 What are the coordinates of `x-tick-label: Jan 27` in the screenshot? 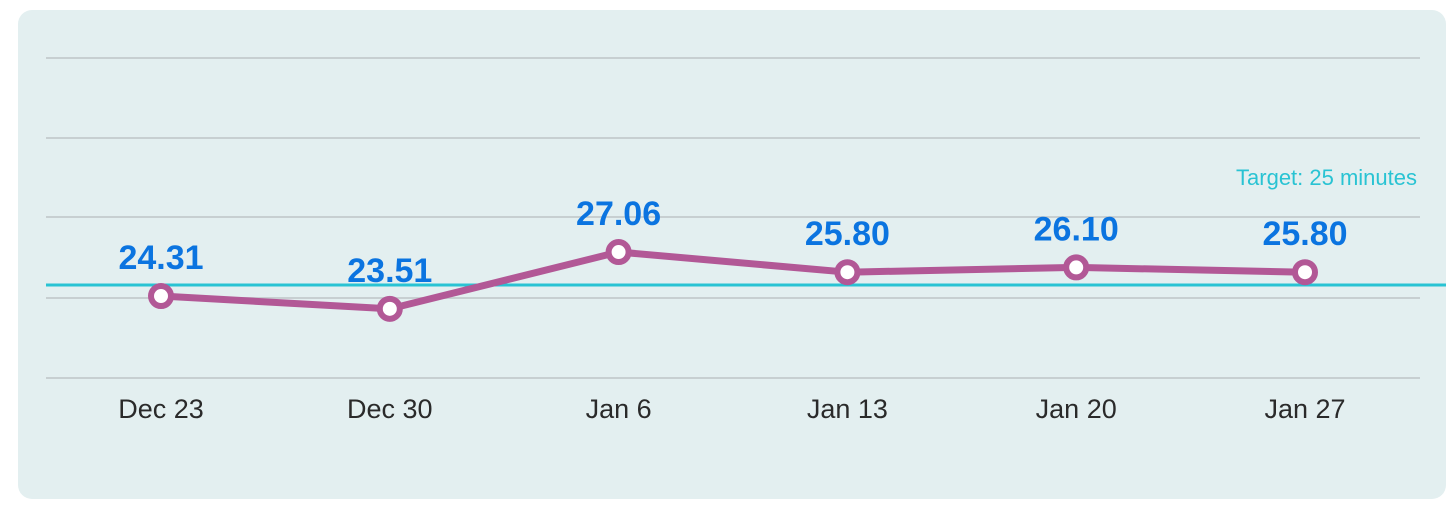 It's located at (1304, 409).